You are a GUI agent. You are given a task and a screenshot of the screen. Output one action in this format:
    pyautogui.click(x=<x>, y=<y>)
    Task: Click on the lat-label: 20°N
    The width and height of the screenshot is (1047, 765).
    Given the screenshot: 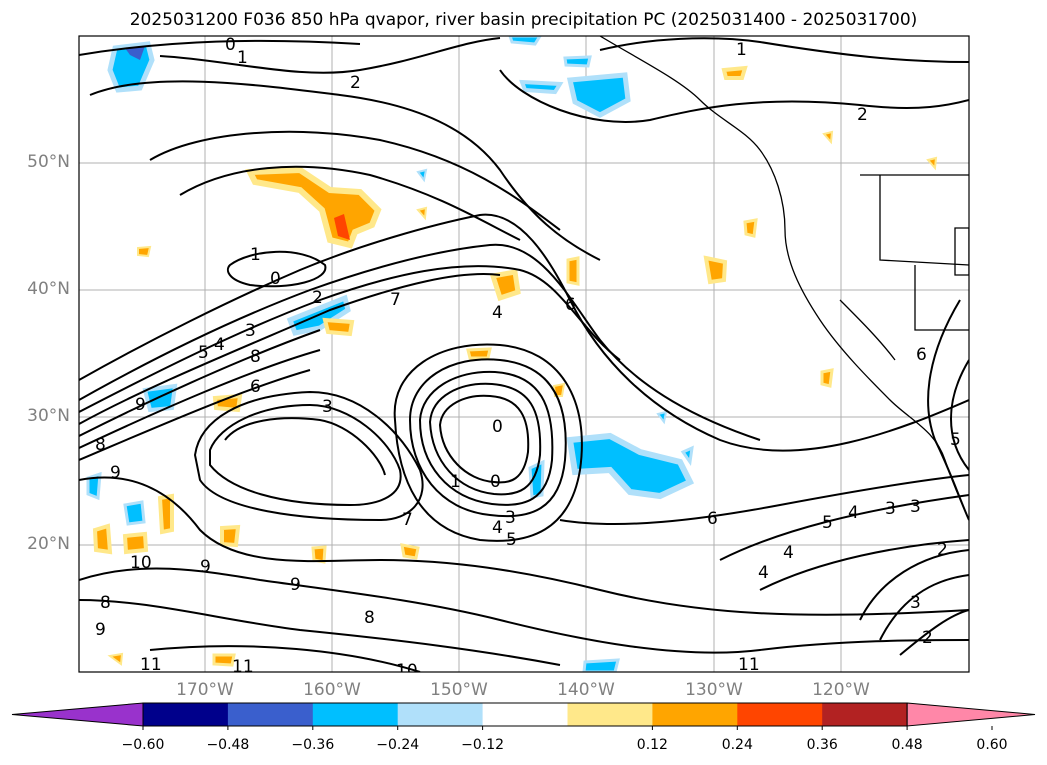 What is the action you would take?
    pyautogui.click(x=48, y=544)
    